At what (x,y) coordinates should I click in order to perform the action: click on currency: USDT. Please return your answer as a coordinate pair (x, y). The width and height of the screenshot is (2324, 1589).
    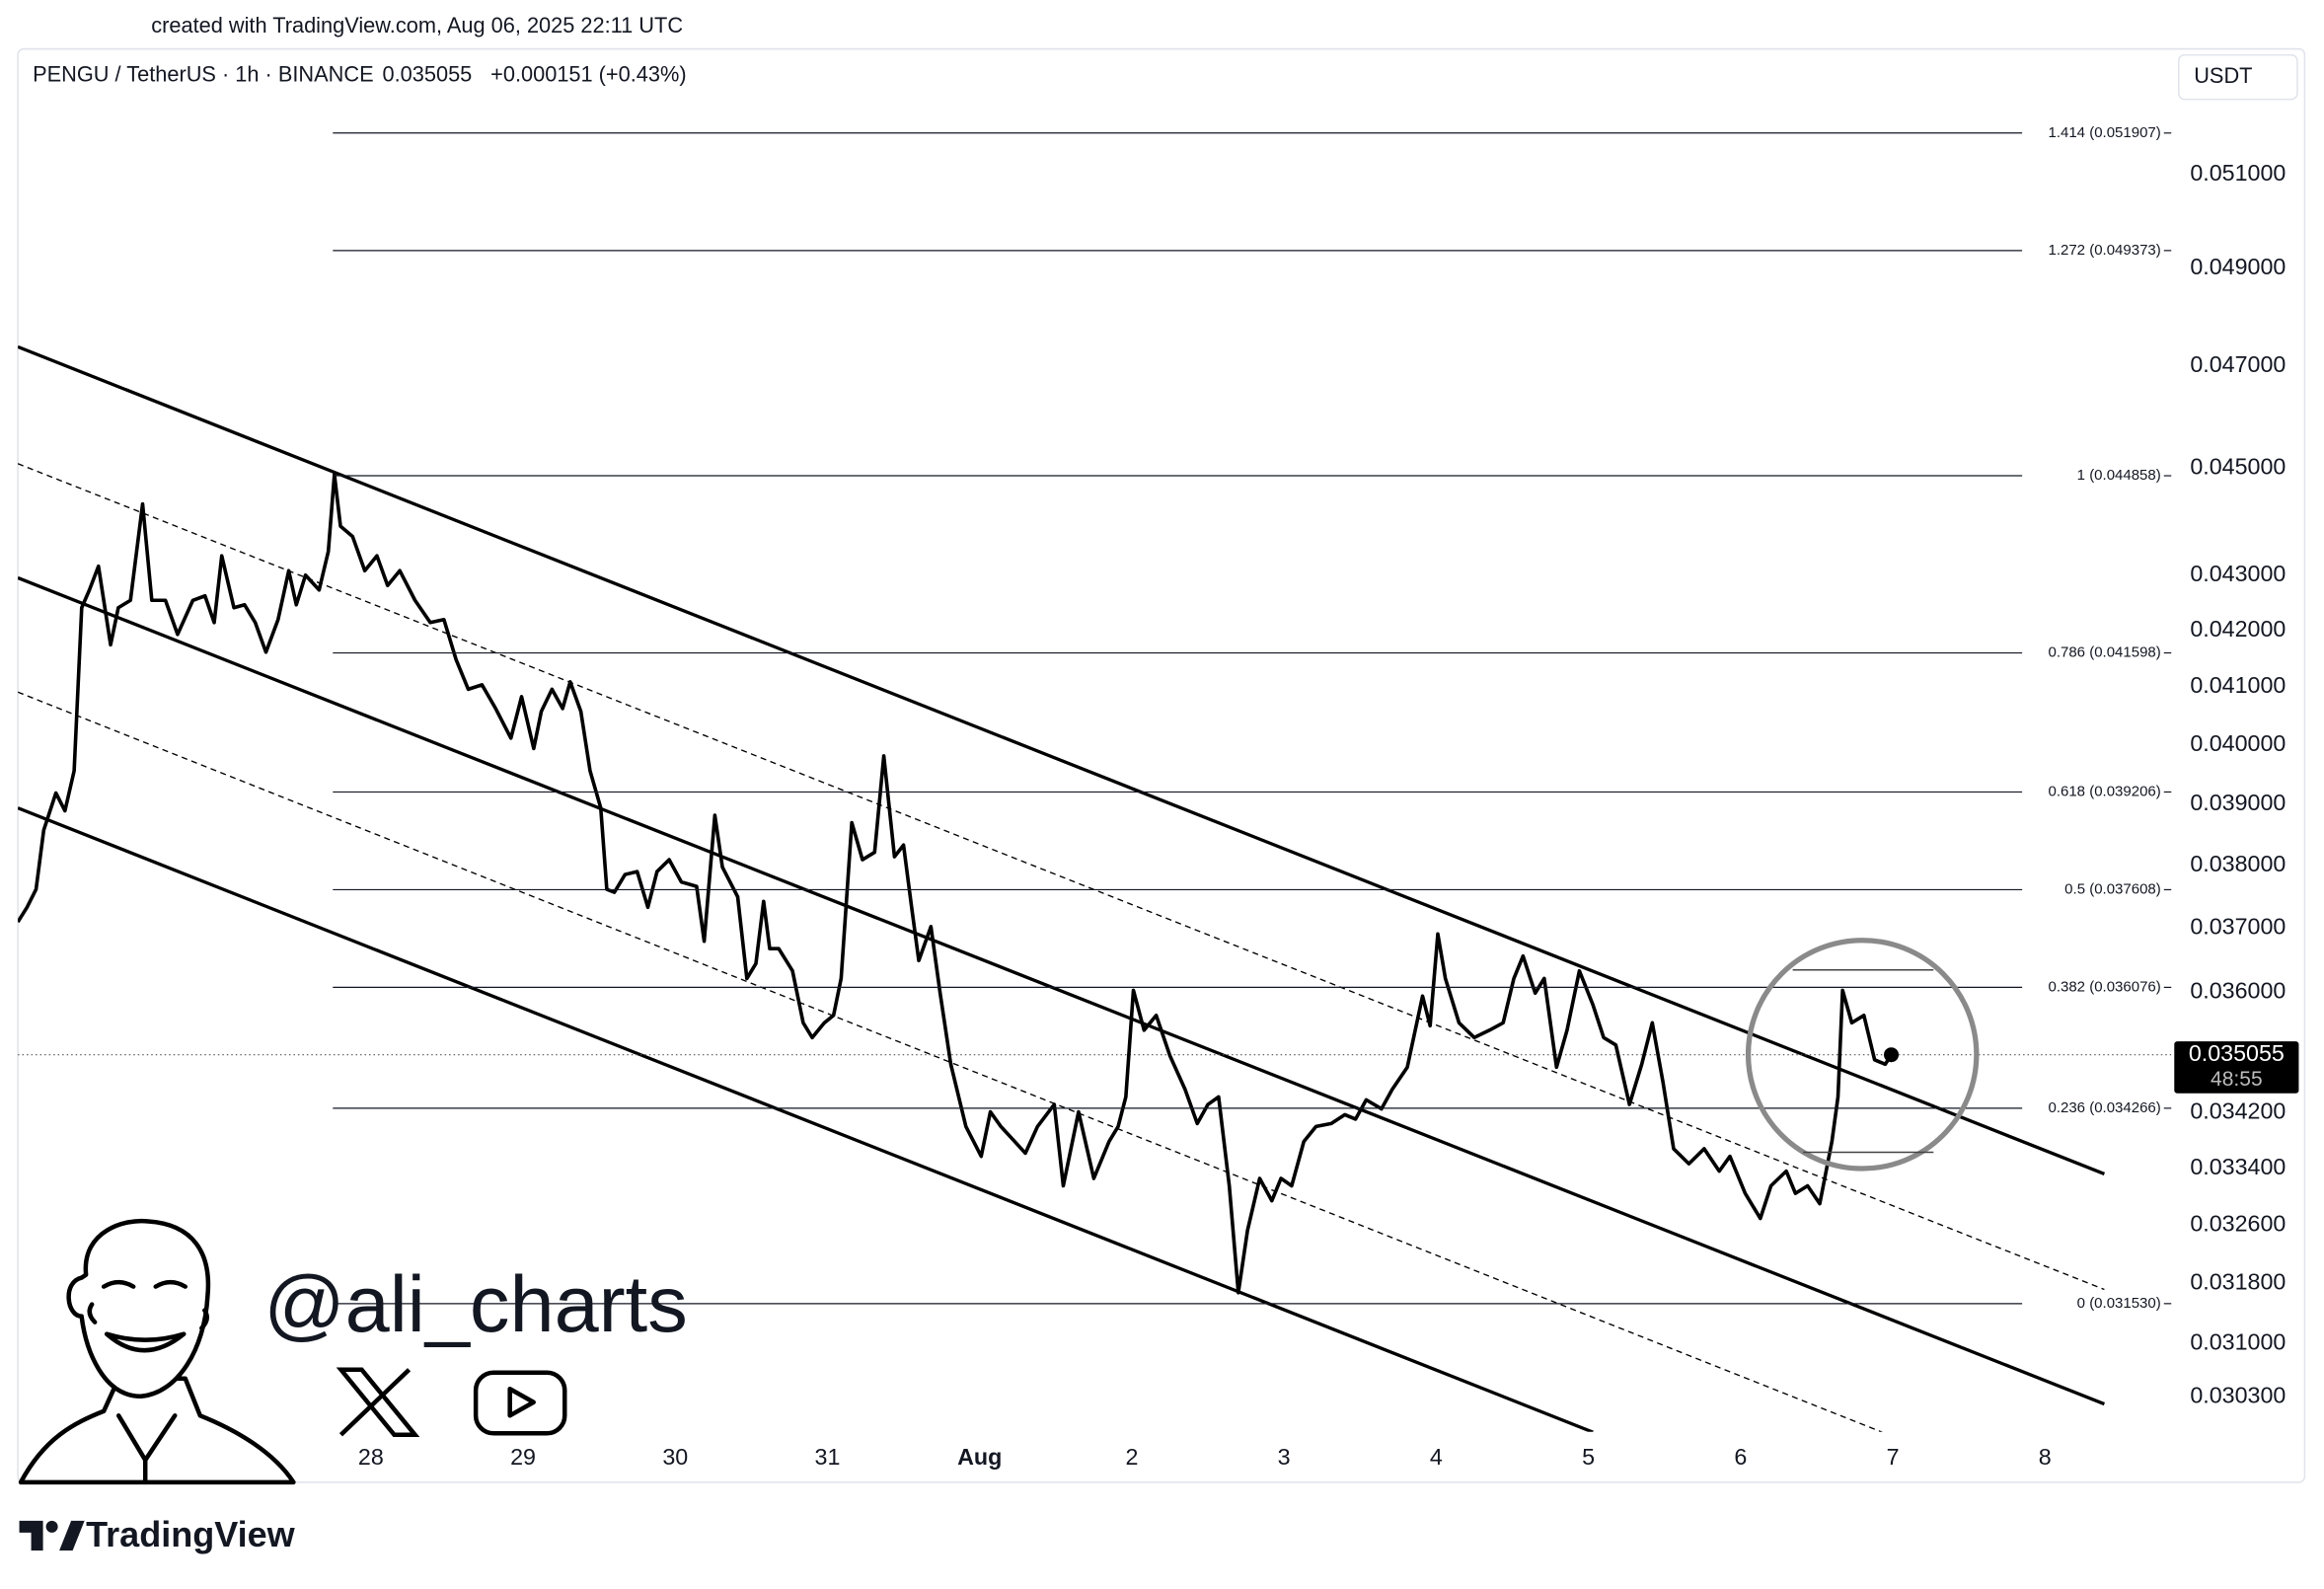
    Looking at the image, I should click on (2223, 75).